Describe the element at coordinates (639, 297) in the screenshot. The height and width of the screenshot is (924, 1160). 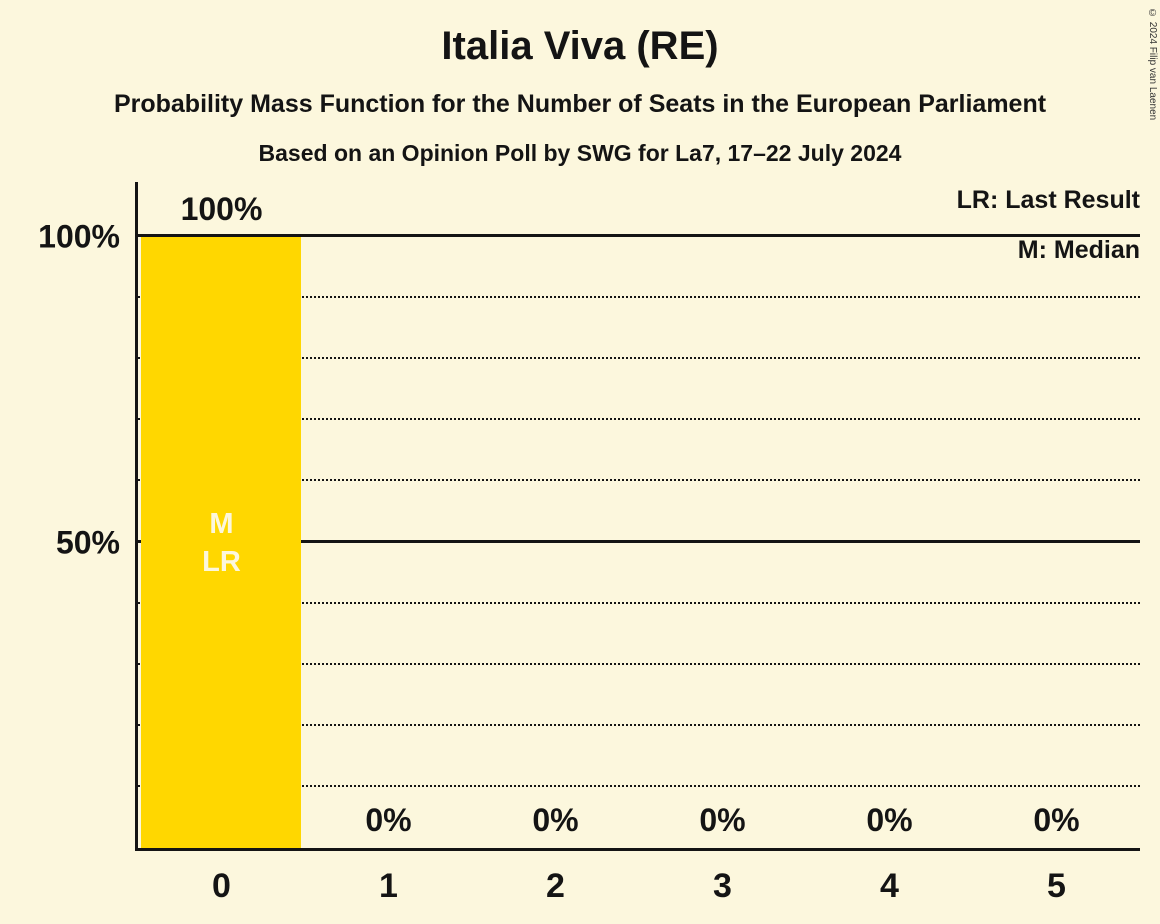
I see `gridline-90pct` at that location.